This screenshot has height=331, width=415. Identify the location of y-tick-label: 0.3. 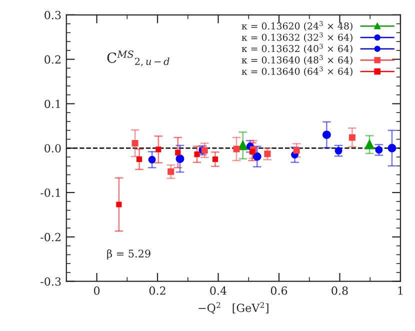
(52, 15).